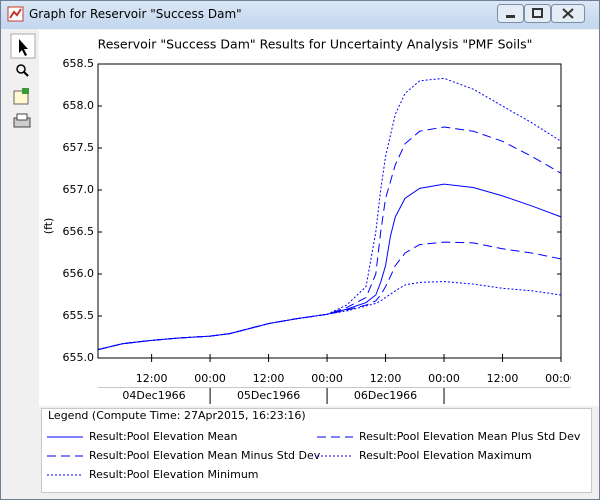 Image resolution: width=600 pixels, height=500 pixels. I want to click on title-bar: Graph for Reservoir "Success Dam", so click(300, 15).